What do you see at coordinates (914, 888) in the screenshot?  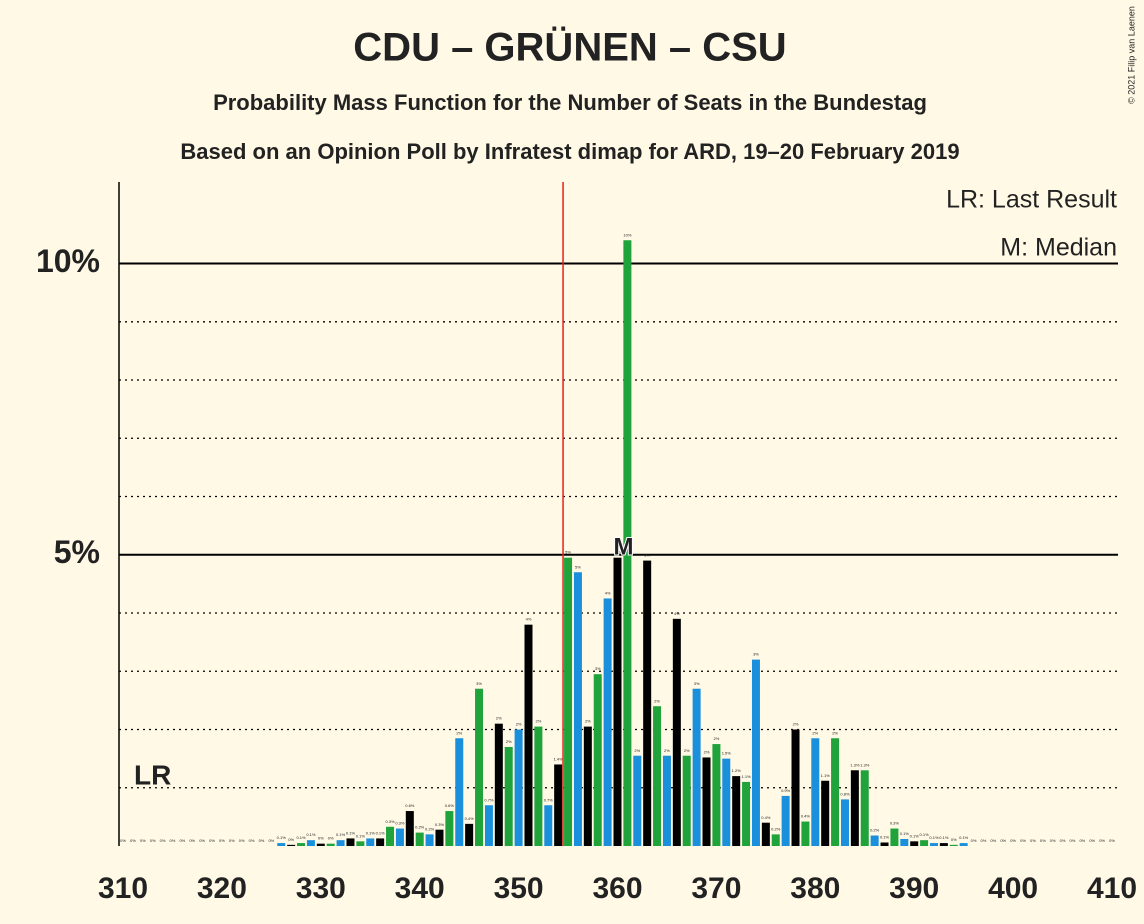 I see `x-tick-label: 390` at bounding box center [914, 888].